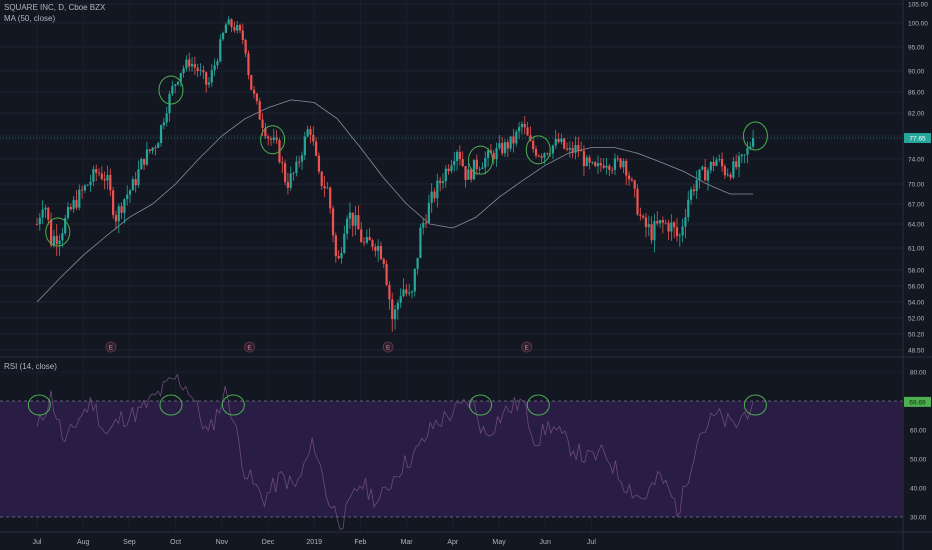 The width and height of the screenshot is (932, 550). Describe the element at coordinates (916, 160) in the screenshot. I see `price-tick-label: 74.00` at that location.